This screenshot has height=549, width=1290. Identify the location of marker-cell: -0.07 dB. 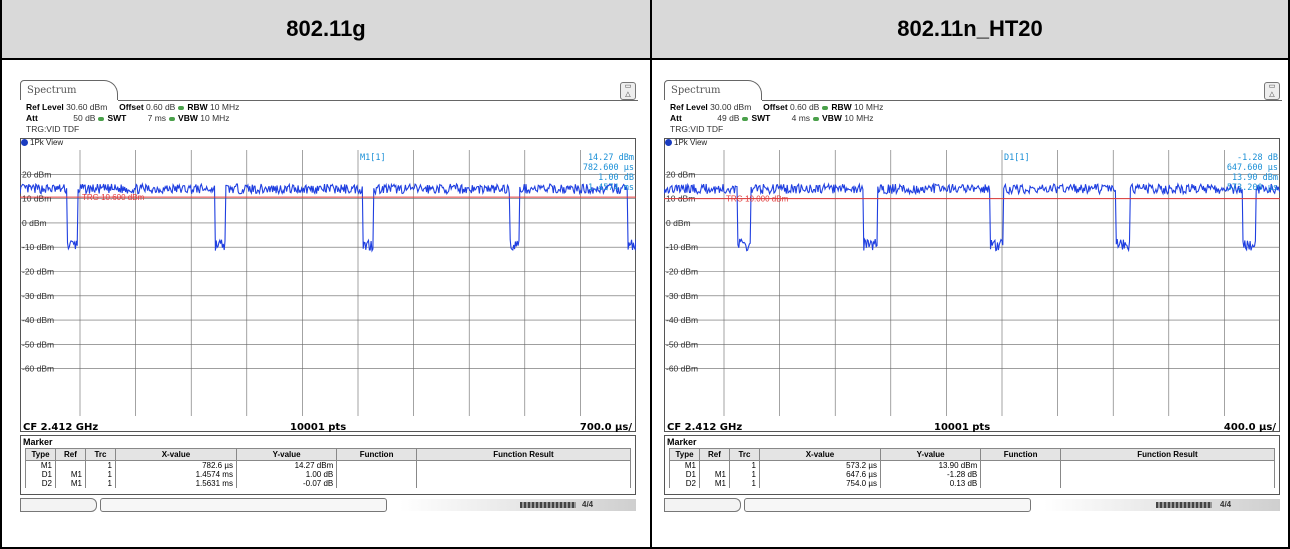
(286, 483).